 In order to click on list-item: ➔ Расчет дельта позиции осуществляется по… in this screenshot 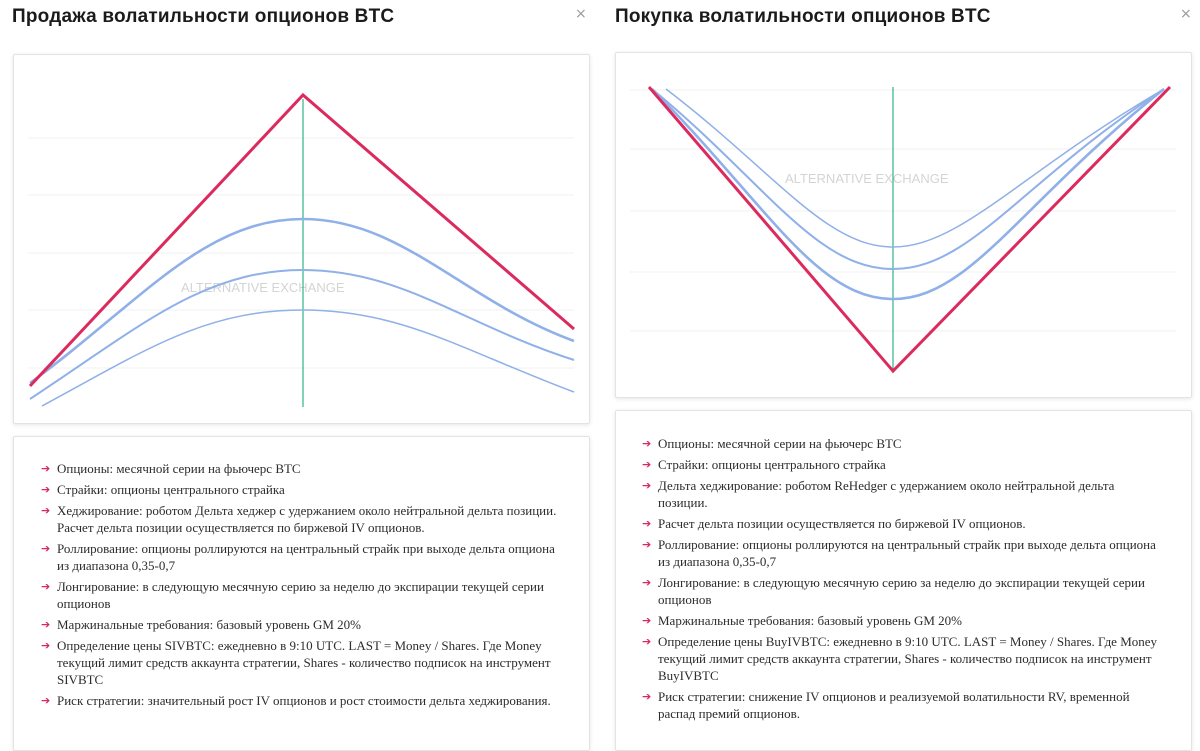, I will do `click(834, 523)`.